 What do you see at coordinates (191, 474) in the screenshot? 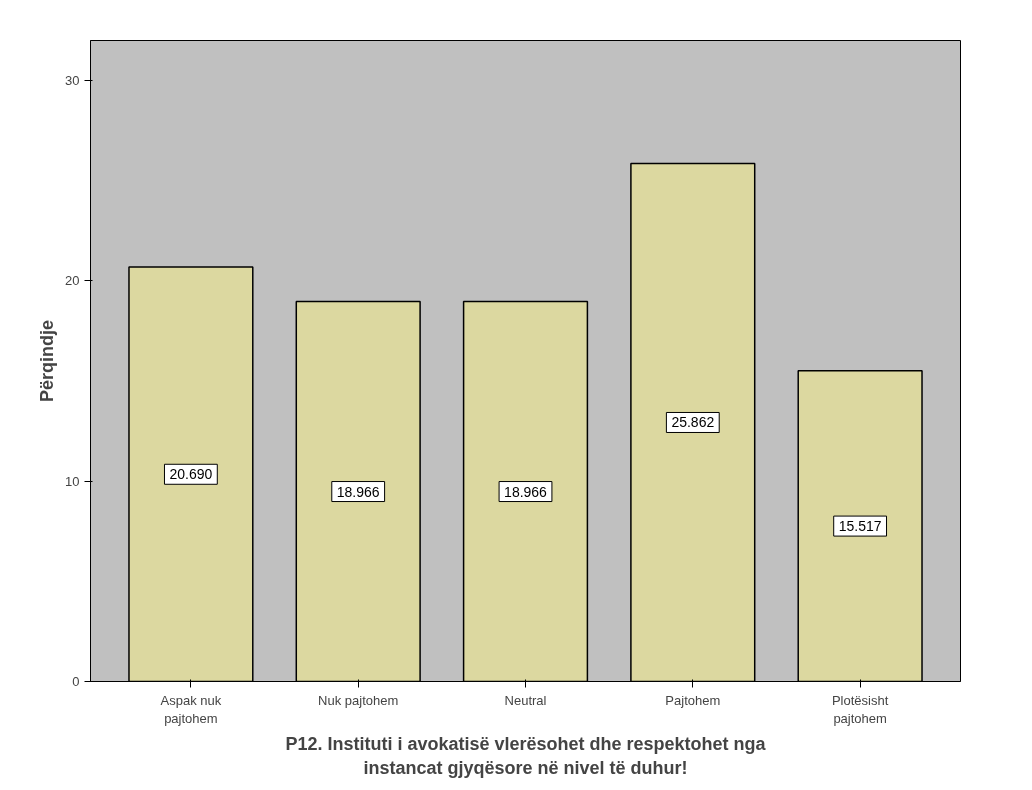
I see `data-label: 20.690` at bounding box center [191, 474].